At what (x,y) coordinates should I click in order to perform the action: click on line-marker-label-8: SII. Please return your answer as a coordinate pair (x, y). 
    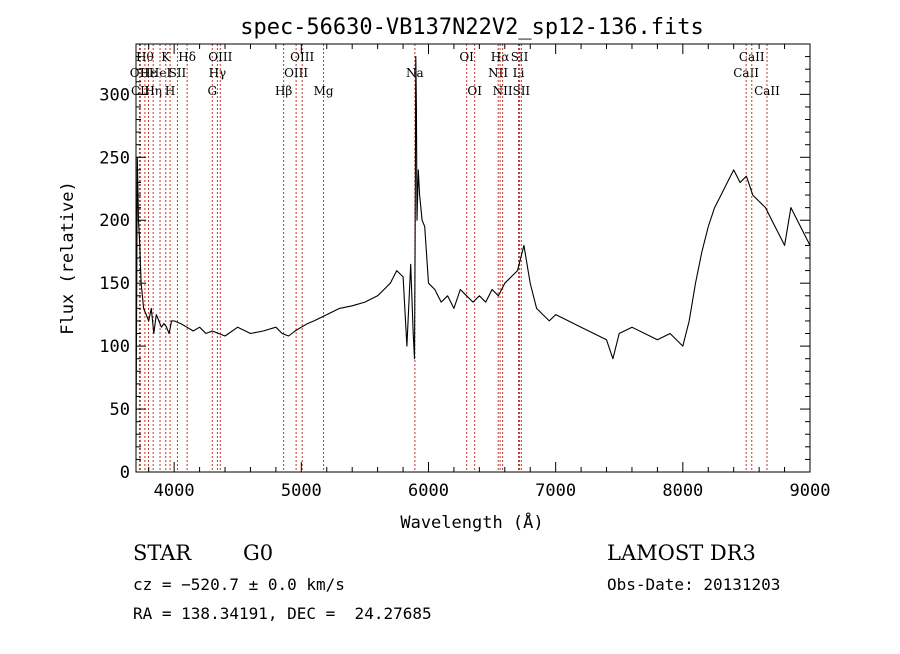
    Looking at the image, I should click on (178, 73).